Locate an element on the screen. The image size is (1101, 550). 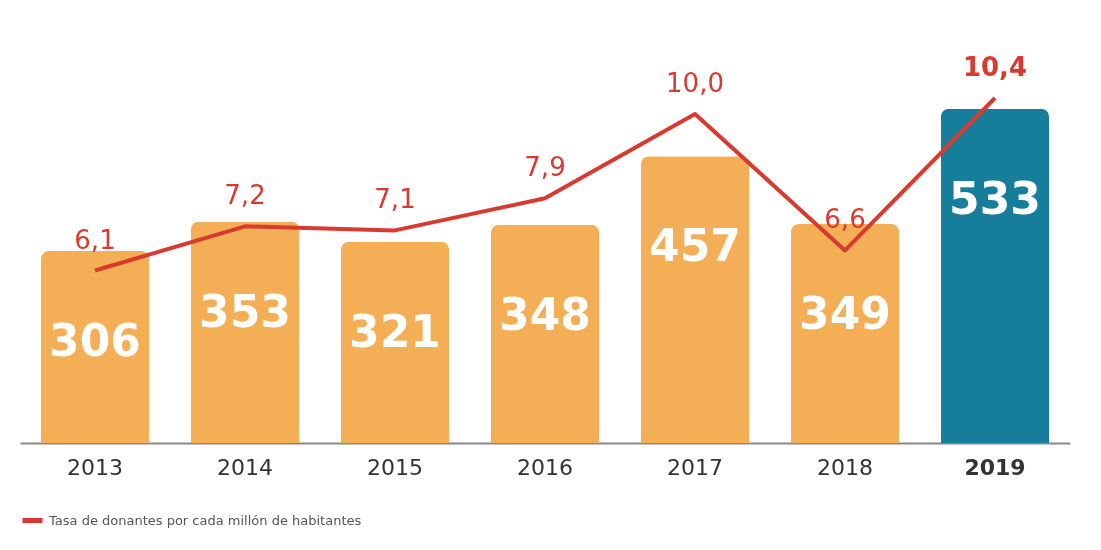
x-tick-label: 2013 is located at coordinates (95, 467).